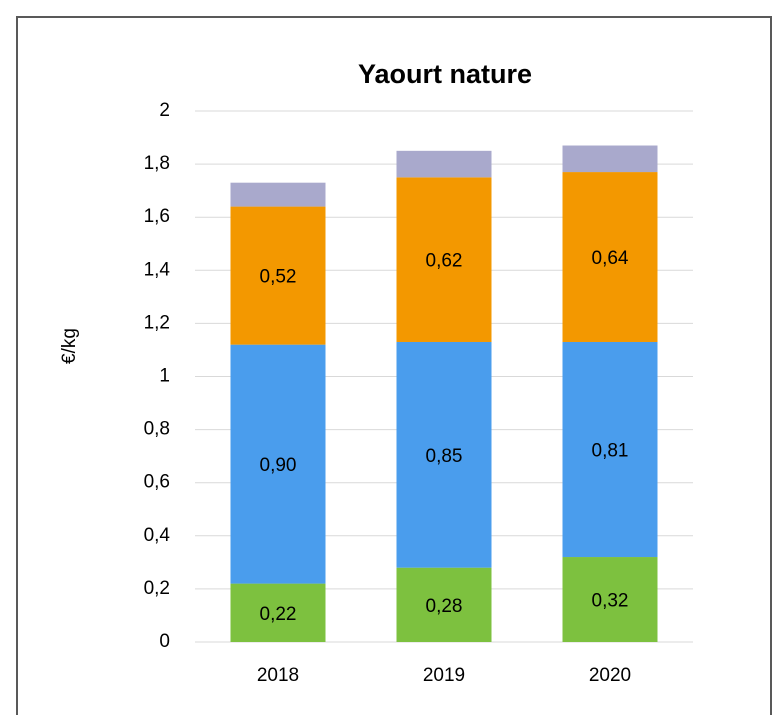 The width and height of the screenshot is (779, 715). I want to click on y-tick-label: 0,8, so click(157, 429).